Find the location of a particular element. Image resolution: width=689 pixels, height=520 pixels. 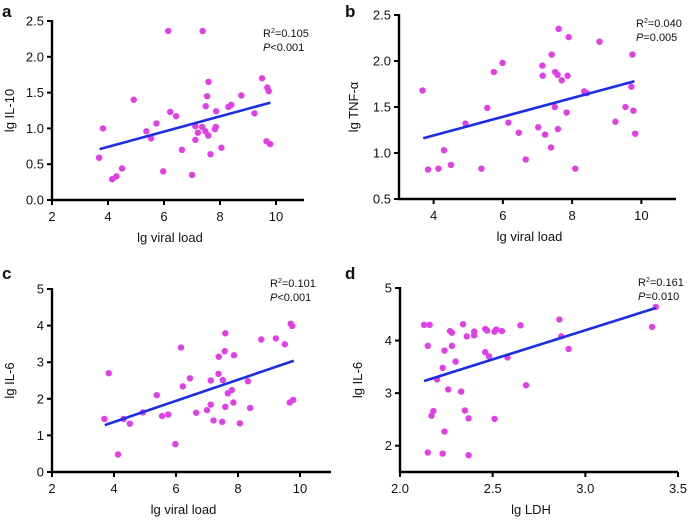

panel-letter: d is located at coordinates (350, 273).